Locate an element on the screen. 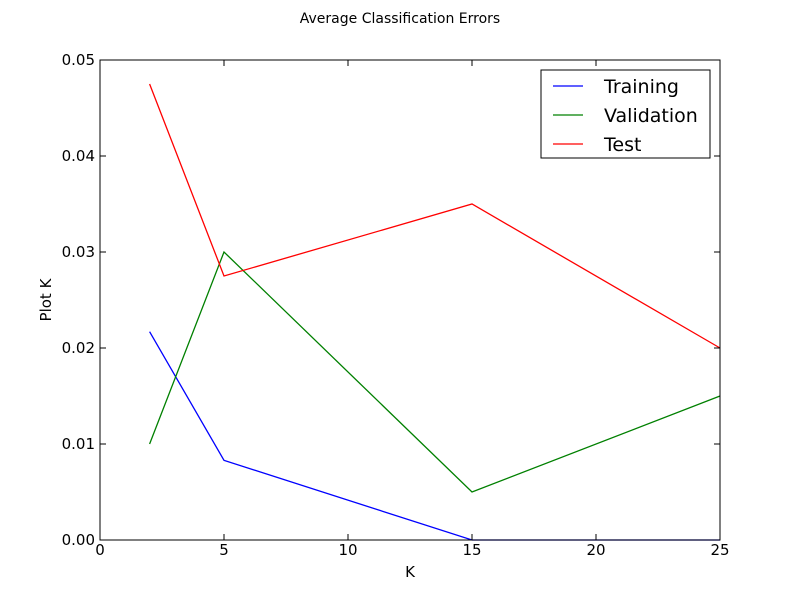 This screenshot has width=800, height=600. y-tick-label: 0.01 is located at coordinates (78, 444).